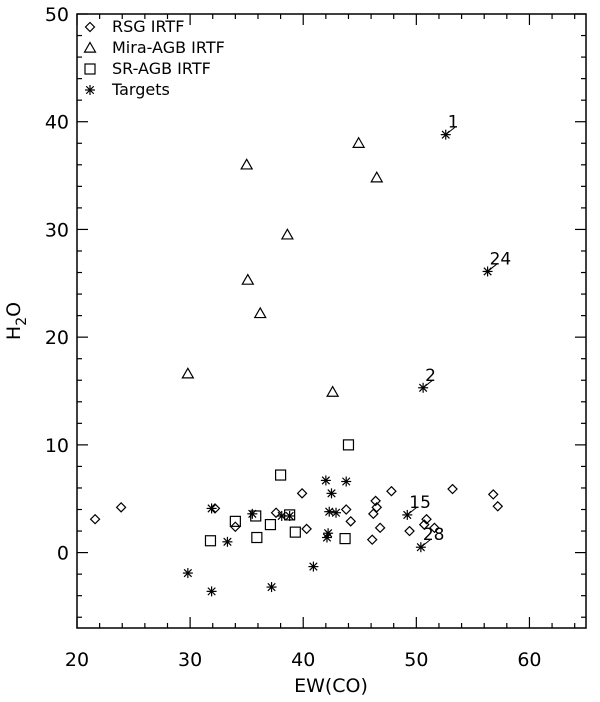 The height and width of the screenshot is (702, 600). I want to click on y-tick-label: 50, so click(57, 15).